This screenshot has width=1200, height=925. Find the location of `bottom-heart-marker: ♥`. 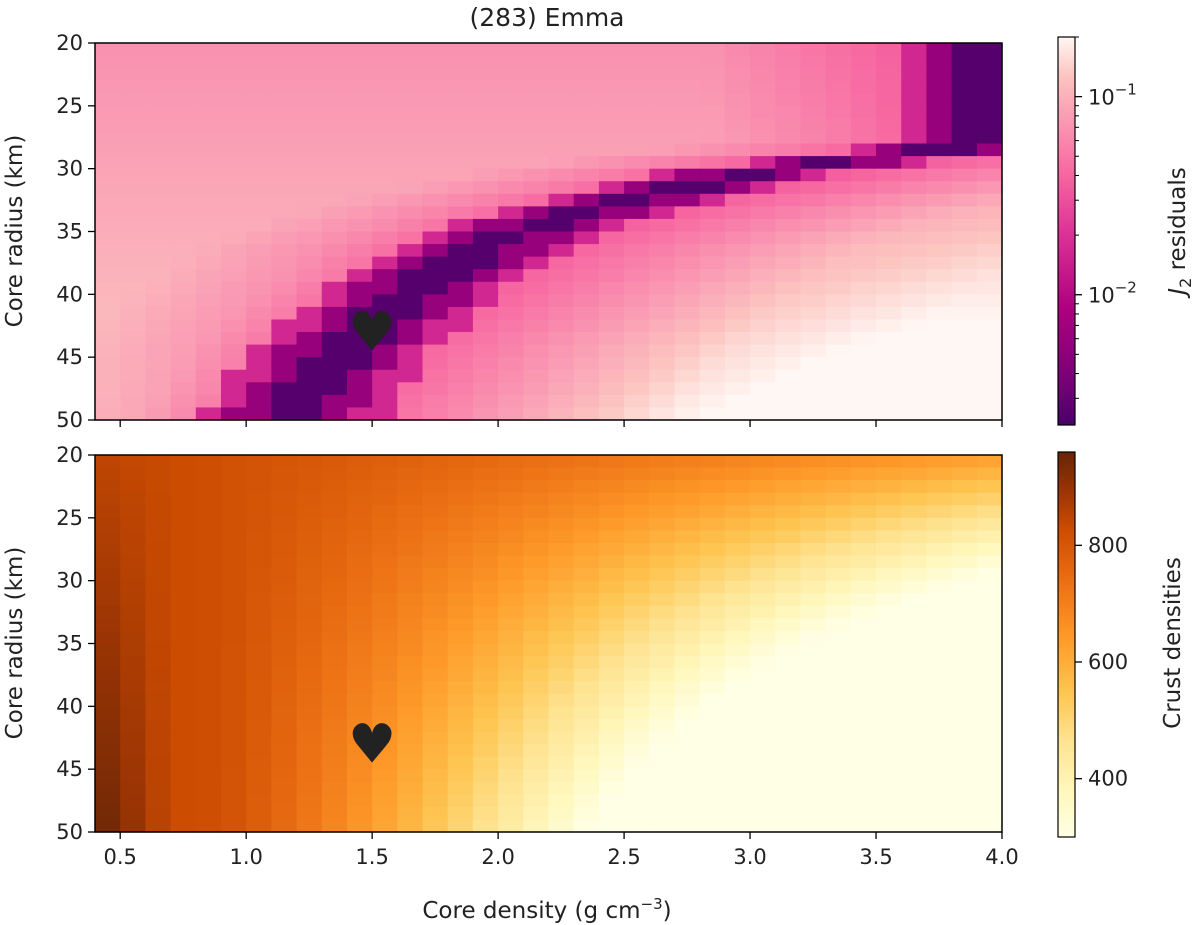

bottom-heart-marker: ♥ is located at coordinates (372, 744).